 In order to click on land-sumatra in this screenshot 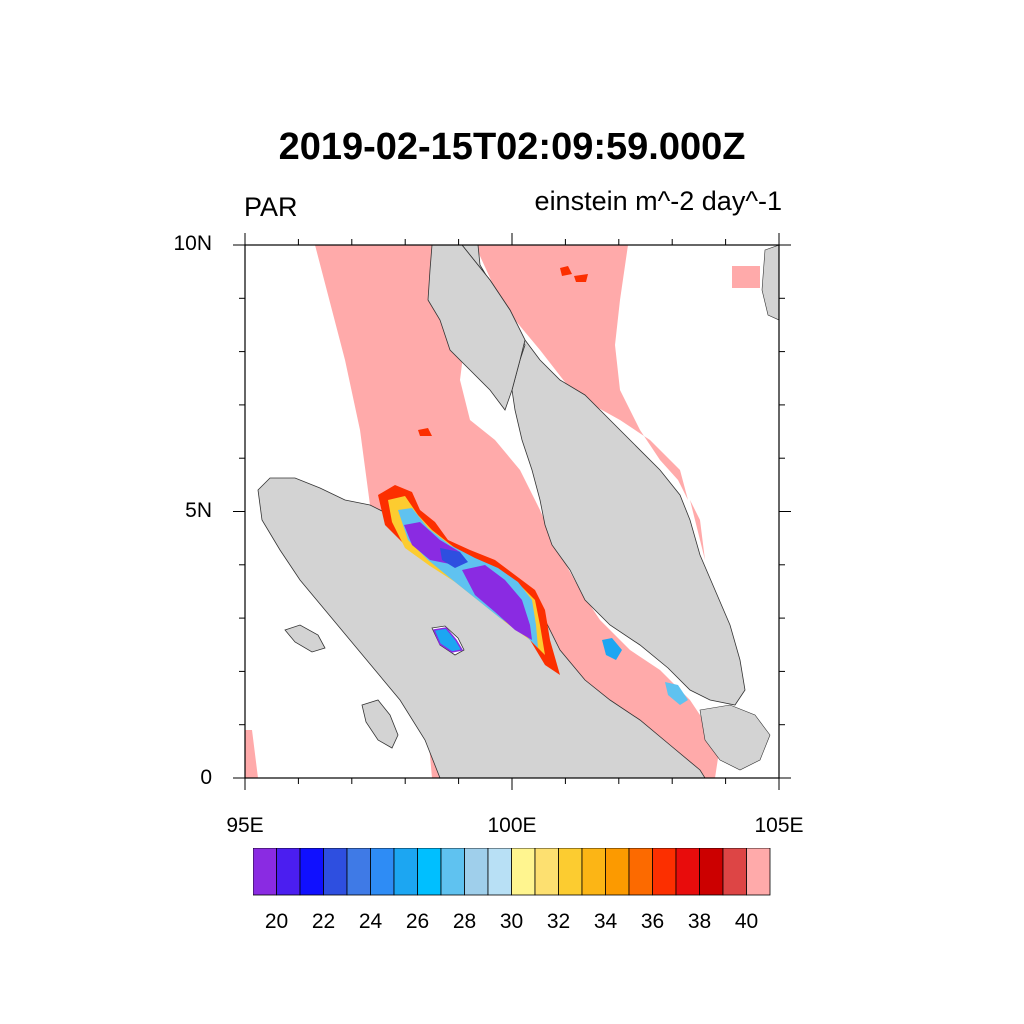, I will do `click(481, 627)`.